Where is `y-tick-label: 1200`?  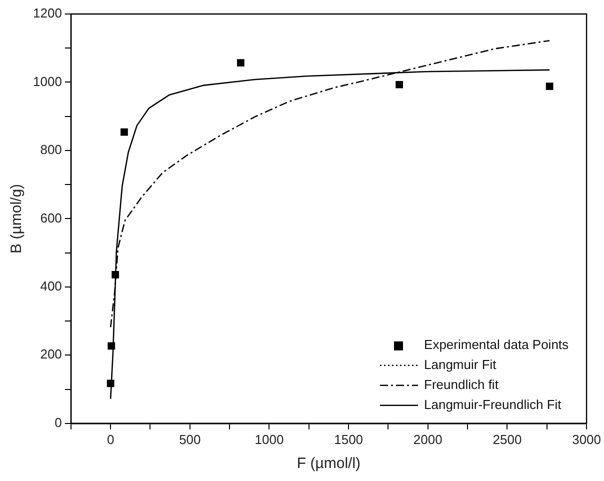 y-tick-label: 1200 is located at coordinates (47, 13).